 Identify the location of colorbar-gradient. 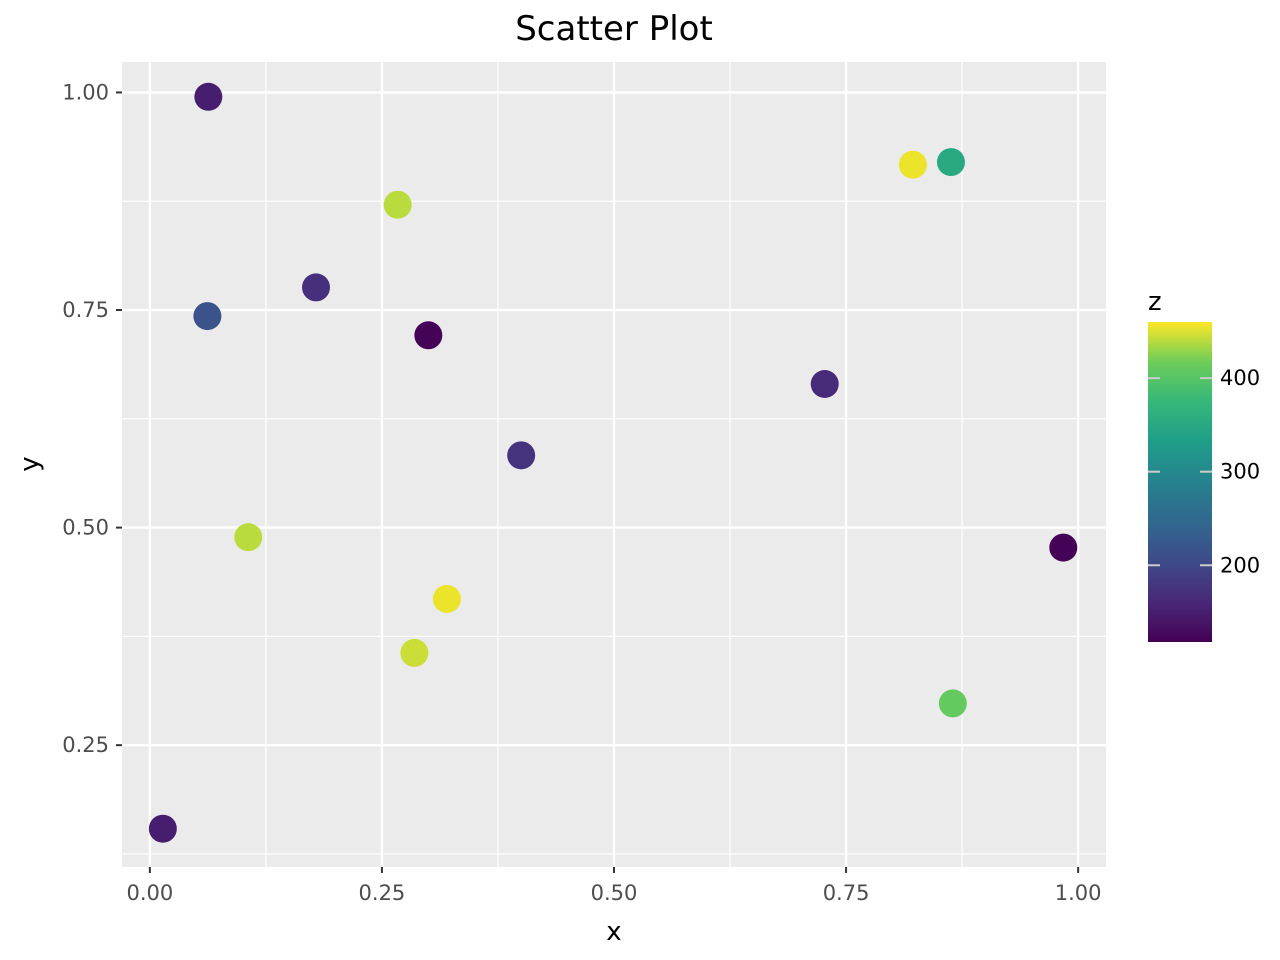
(1180, 482).